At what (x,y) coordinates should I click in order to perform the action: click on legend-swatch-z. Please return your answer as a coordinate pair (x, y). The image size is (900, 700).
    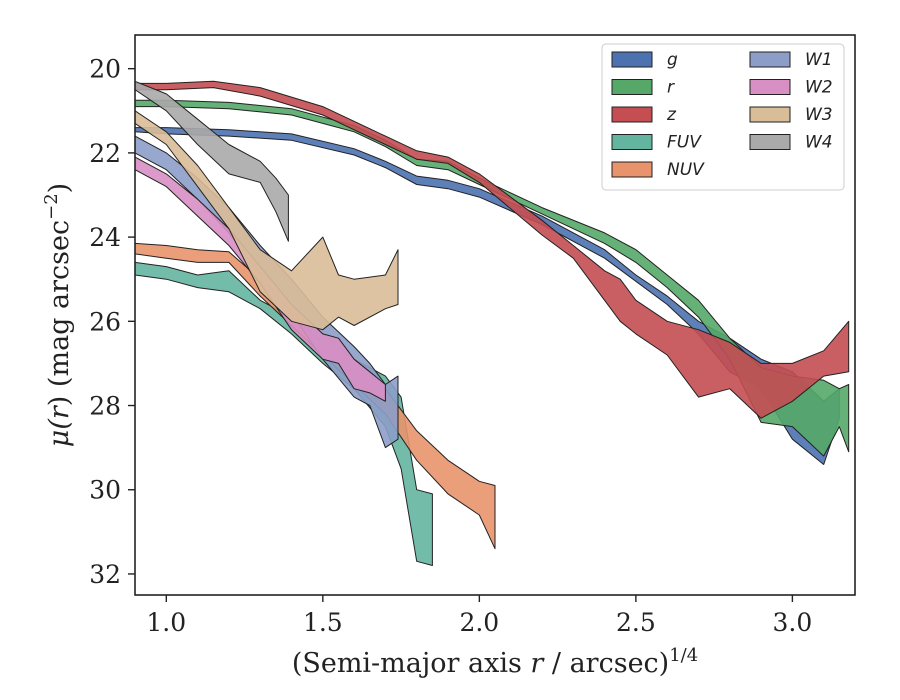
    Looking at the image, I should click on (632, 114).